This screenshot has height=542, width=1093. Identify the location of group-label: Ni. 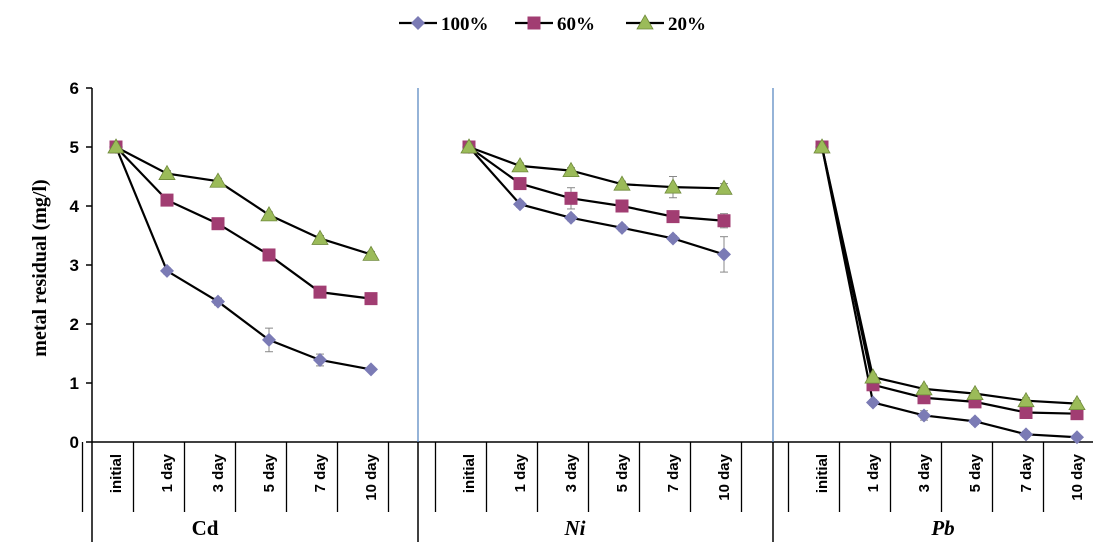
(575, 528).